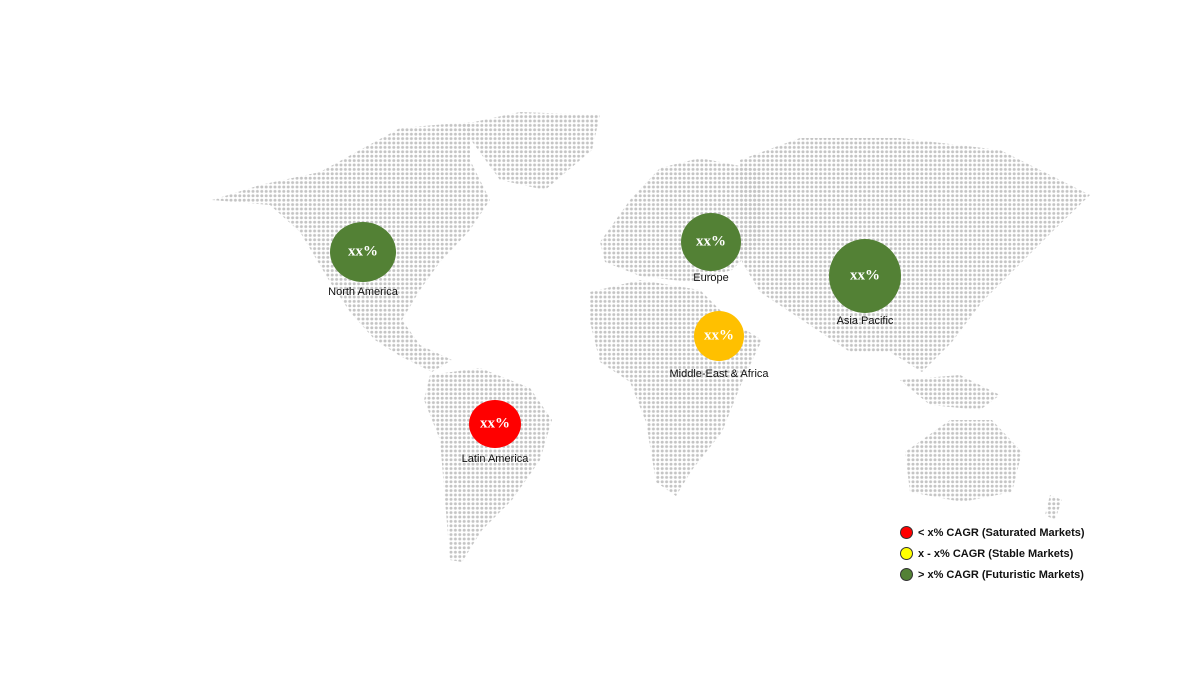 The height and width of the screenshot is (675, 1200). I want to click on southeast-asia-islands, so click(950, 392).